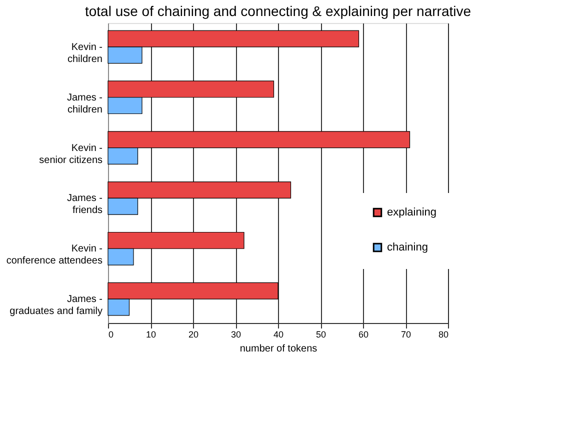 The height and width of the screenshot is (428, 563). What do you see at coordinates (54, 255) in the screenshot?
I see `y-tick-label: Kevin - conference attendees` at bounding box center [54, 255].